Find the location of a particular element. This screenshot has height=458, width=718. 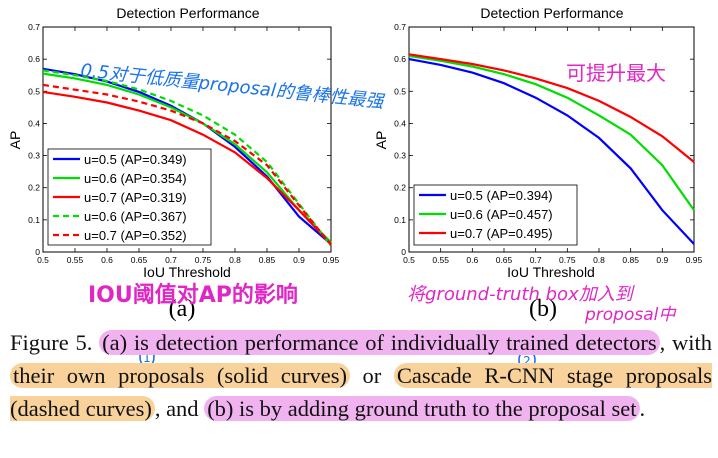

chart-b-xtick-label: 0.7 is located at coordinates (536, 260).